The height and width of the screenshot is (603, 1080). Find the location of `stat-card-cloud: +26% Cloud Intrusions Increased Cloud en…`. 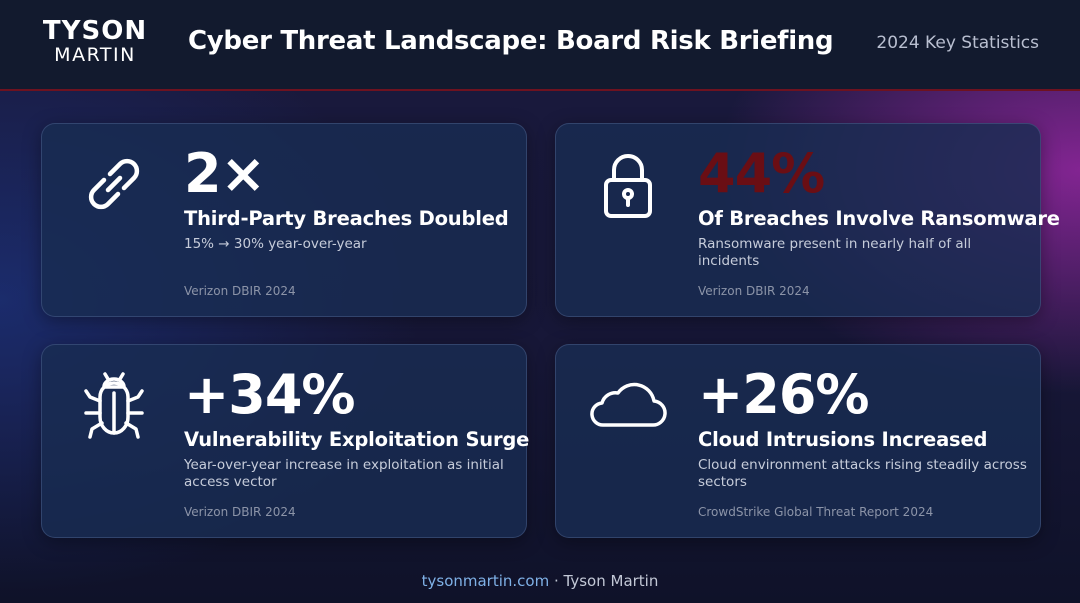

stat-card-cloud: +26% Cloud Intrusions Increased Cloud en… is located at coordinates (798, 441).